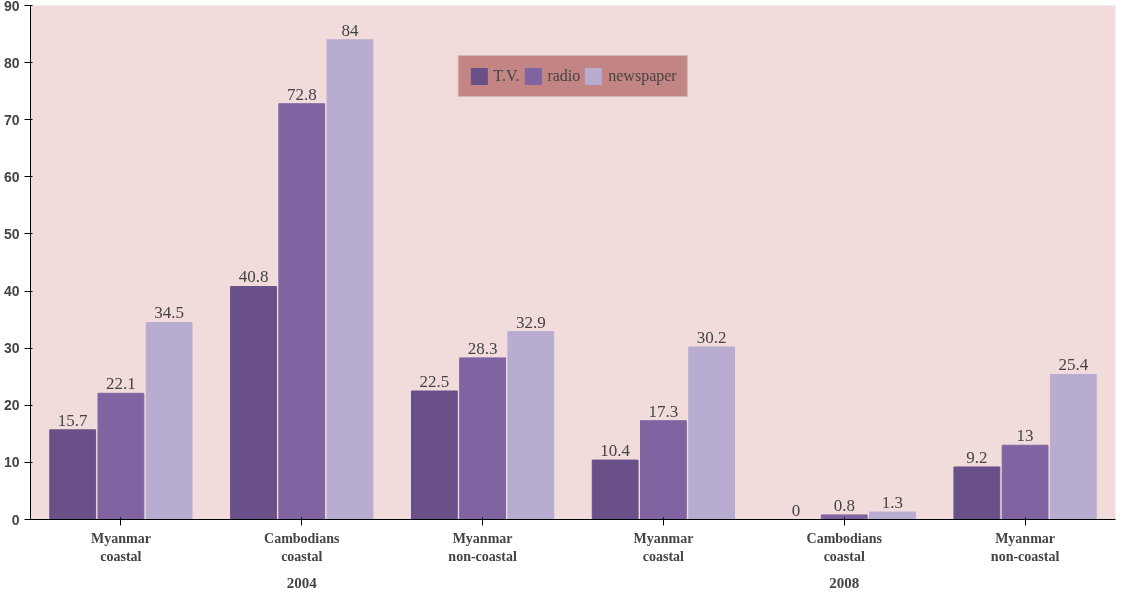  I want to click on y-tick-label: 10, so click(11, 462).